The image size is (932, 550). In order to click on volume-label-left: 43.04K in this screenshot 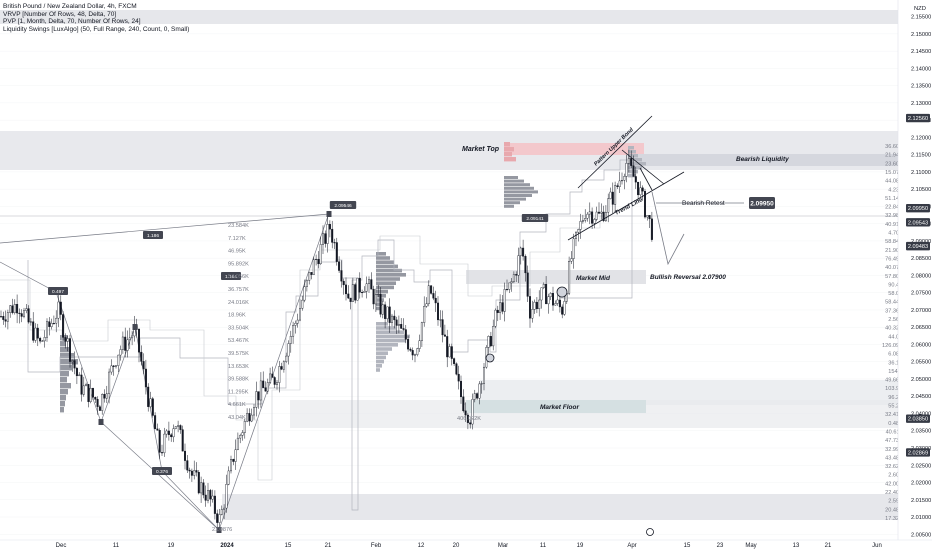, I will do `click(237, 418)`.